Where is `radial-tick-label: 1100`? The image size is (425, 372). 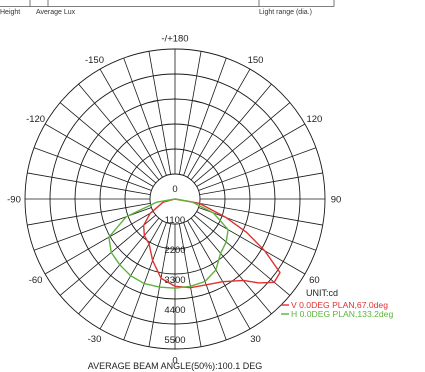
radial-tick-label: 1100 is located at coordinates (175, 220).